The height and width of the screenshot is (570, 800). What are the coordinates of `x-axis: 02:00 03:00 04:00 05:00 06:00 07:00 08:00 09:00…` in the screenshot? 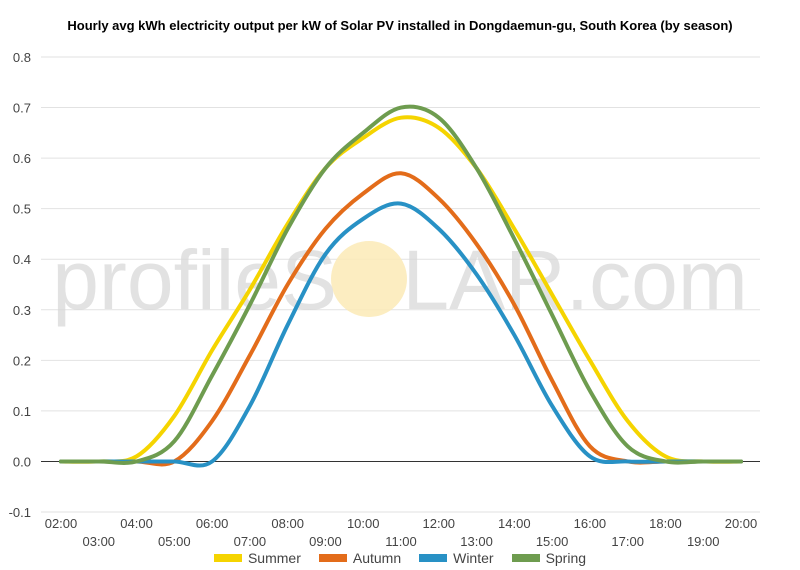 It's located at (401, 532).